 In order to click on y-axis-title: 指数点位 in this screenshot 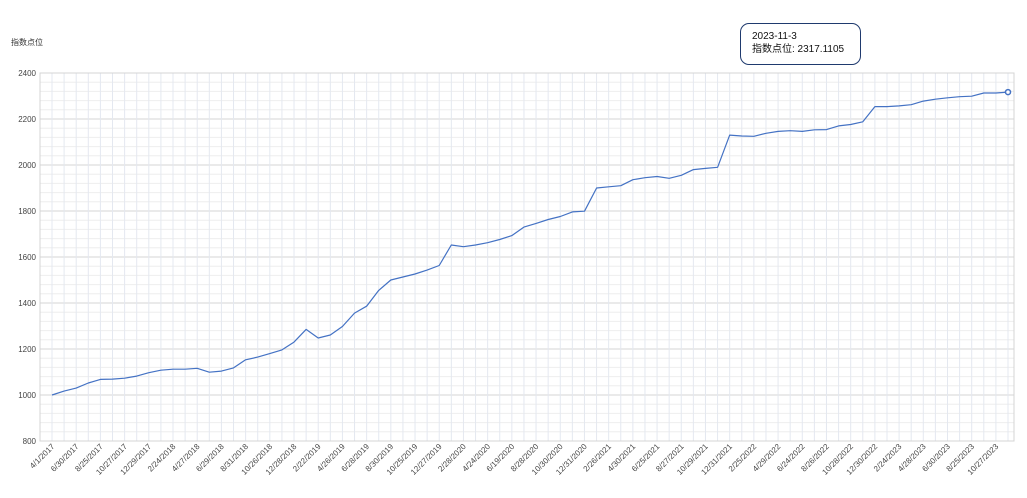, I will do `click(27, 42)`.